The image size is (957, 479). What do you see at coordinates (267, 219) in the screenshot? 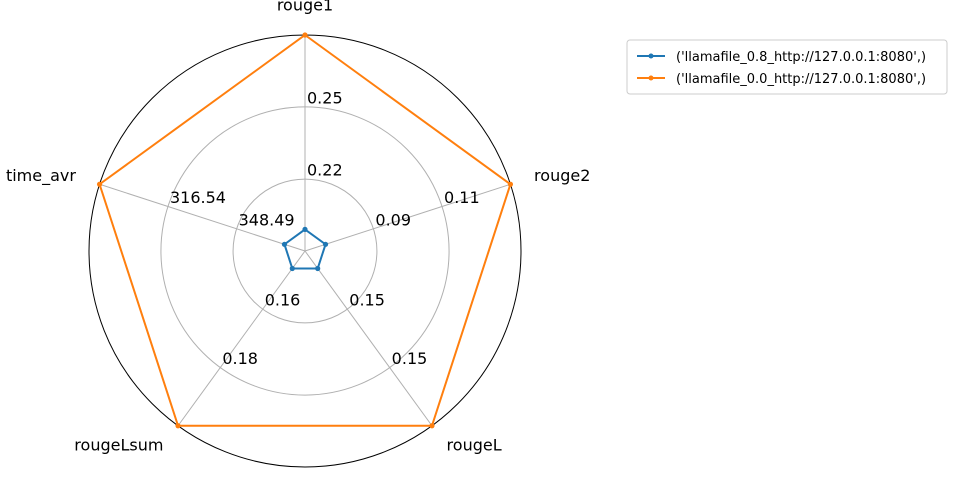
I see `tick-label-time_avr-1: 348.49` at bounding box center [267, 219].